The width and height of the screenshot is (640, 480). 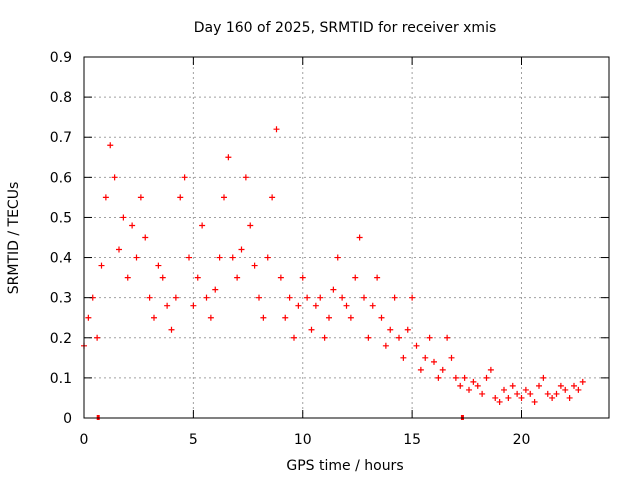 I want to click on y-tick-label: 0.6, so click(x=61, y=178).